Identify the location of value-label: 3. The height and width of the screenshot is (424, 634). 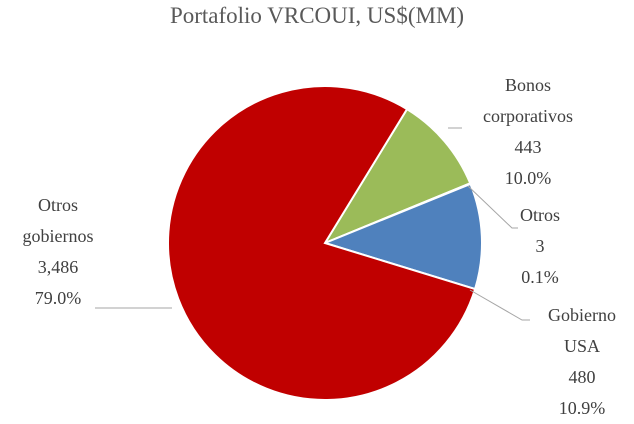
(540, 246).